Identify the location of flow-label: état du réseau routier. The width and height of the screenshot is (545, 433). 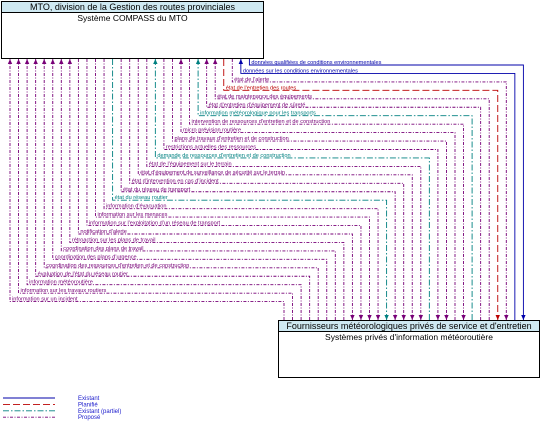
(141, 198).